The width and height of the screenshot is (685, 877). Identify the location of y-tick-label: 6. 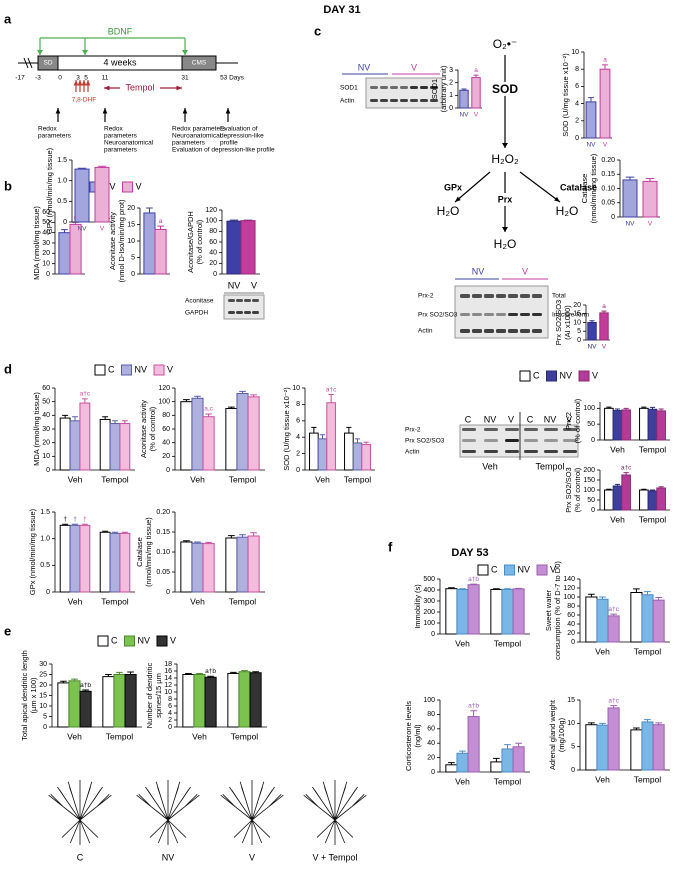
(577, 86).